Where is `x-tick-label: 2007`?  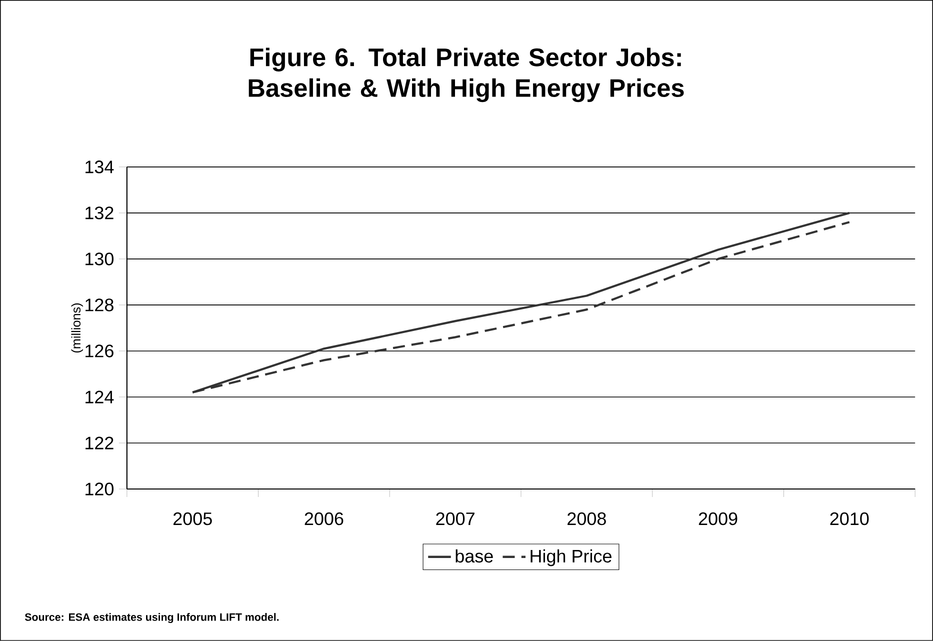 x-tick-label: 2007 is located at coordinates (455, 519).